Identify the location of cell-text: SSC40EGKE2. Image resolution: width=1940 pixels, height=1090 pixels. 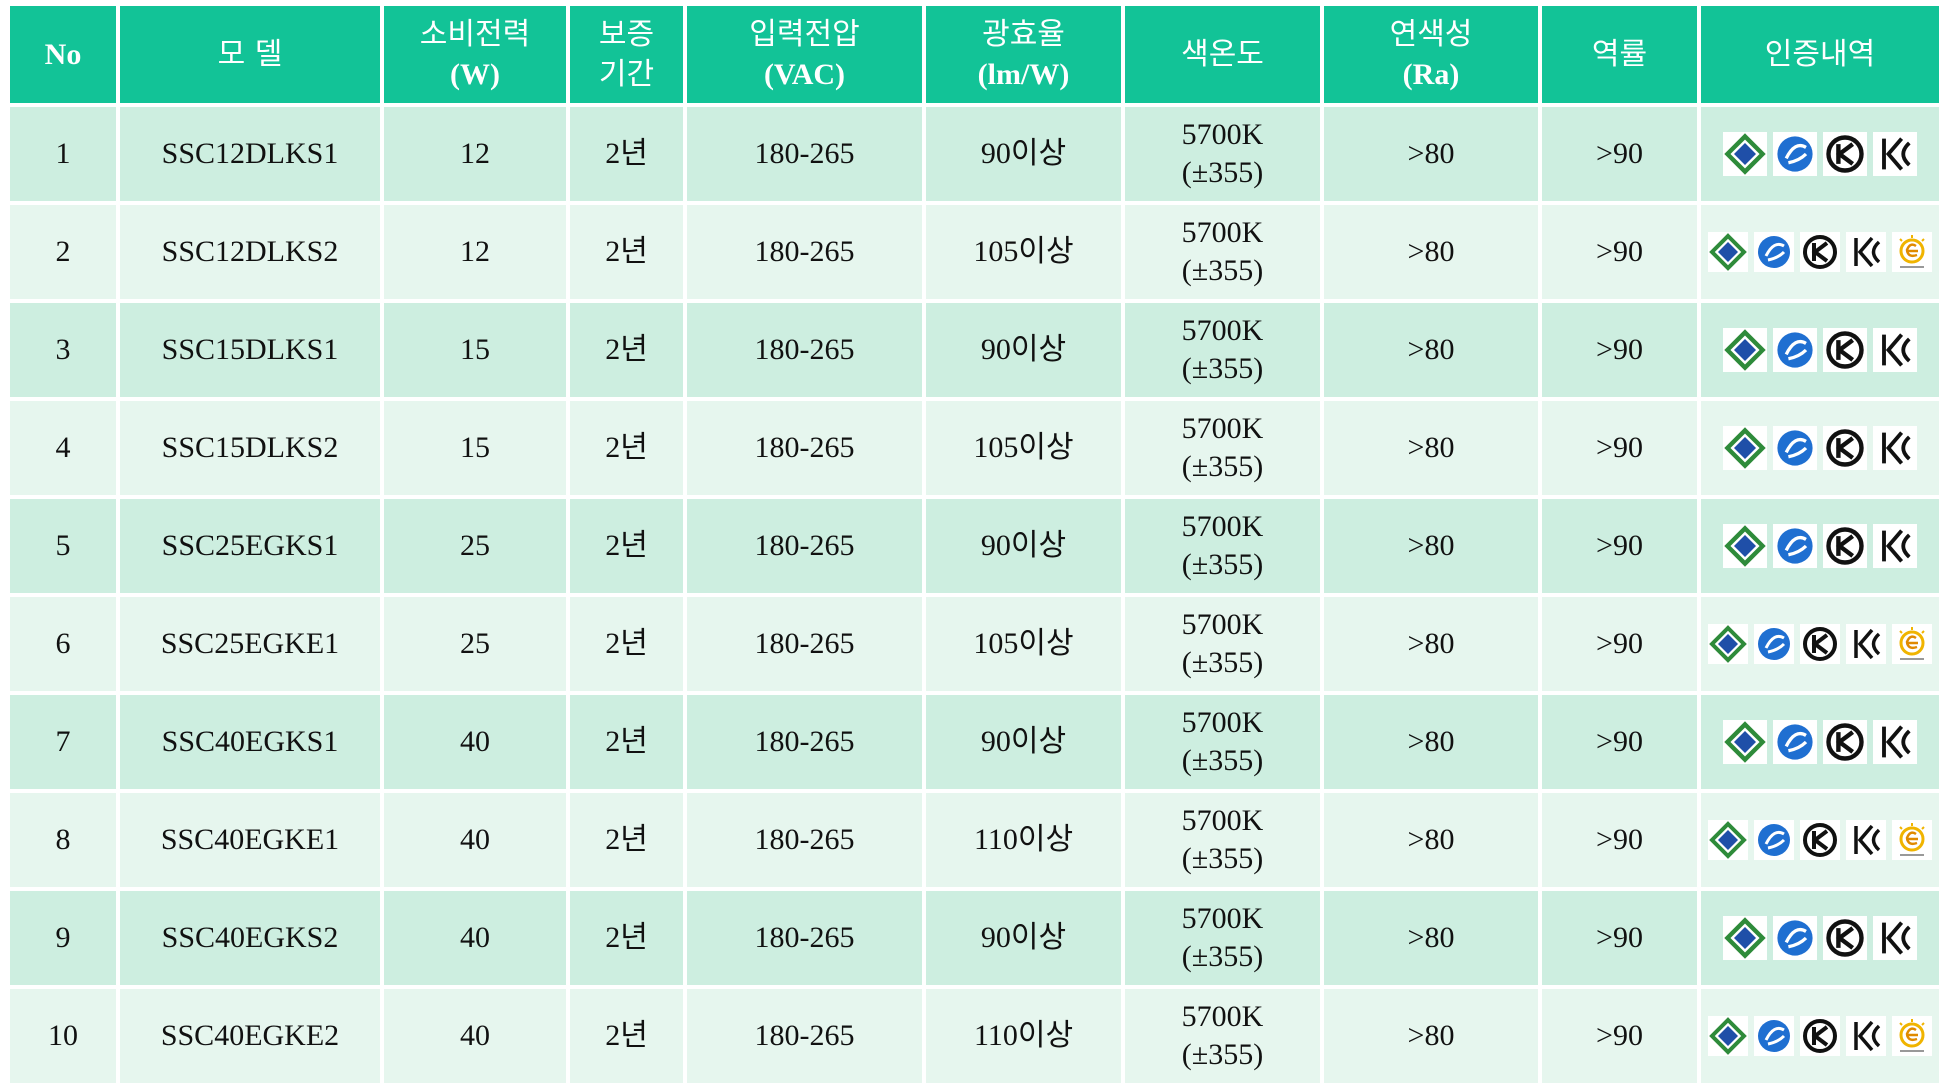
(250, 1035).